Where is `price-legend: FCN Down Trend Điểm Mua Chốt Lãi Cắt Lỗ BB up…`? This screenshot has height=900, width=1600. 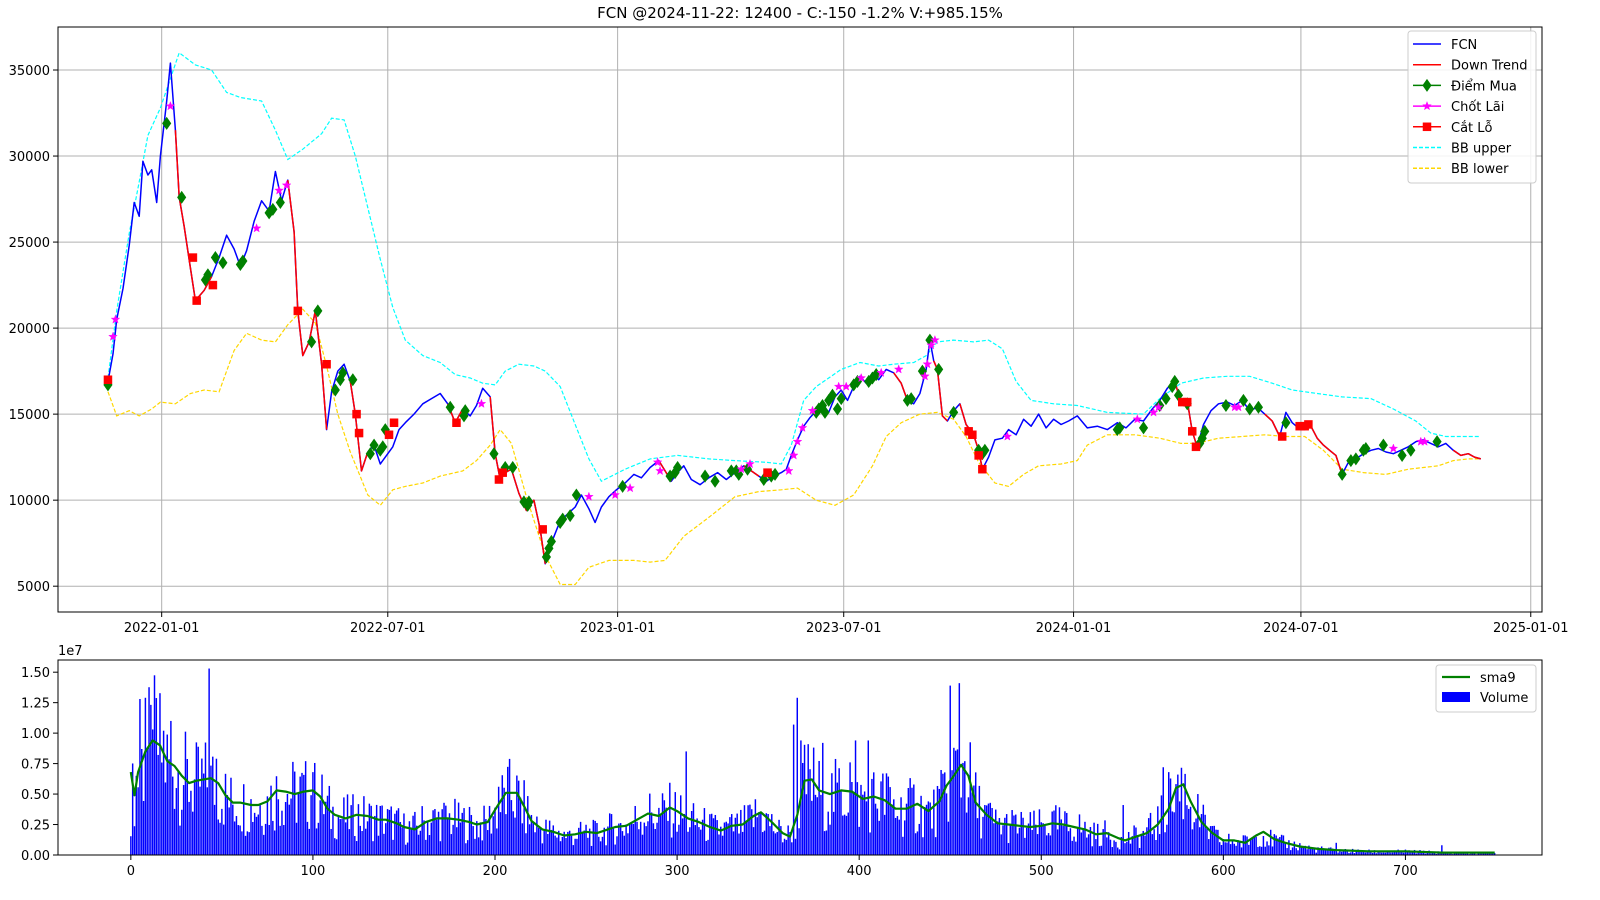 price-legend: FCN Down Trend Điểm Mua Chốt Lãi Cắt Lỗ BB up… is located at coordinates (1472, 107).